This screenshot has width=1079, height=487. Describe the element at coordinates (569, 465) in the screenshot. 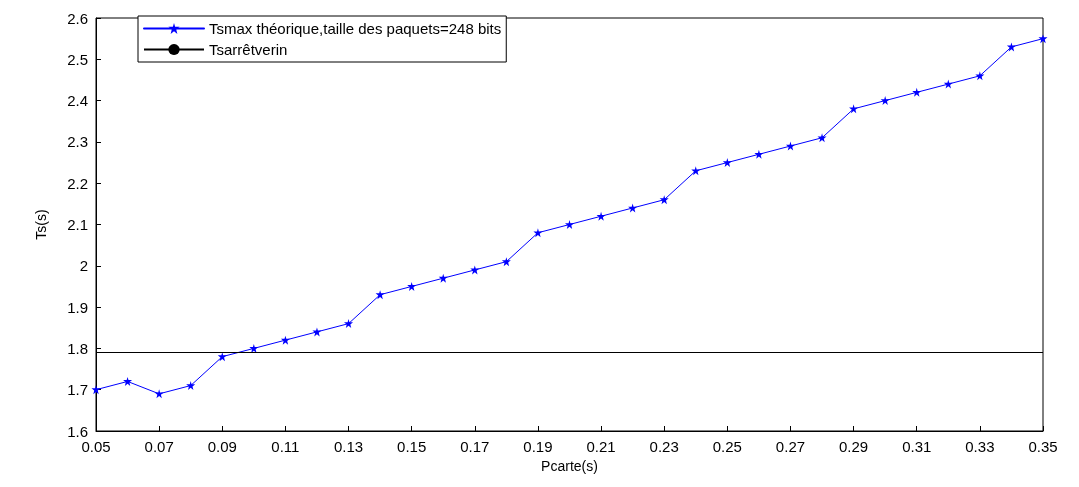

I see `x-axis-title: Pcarte(s)` at that location.